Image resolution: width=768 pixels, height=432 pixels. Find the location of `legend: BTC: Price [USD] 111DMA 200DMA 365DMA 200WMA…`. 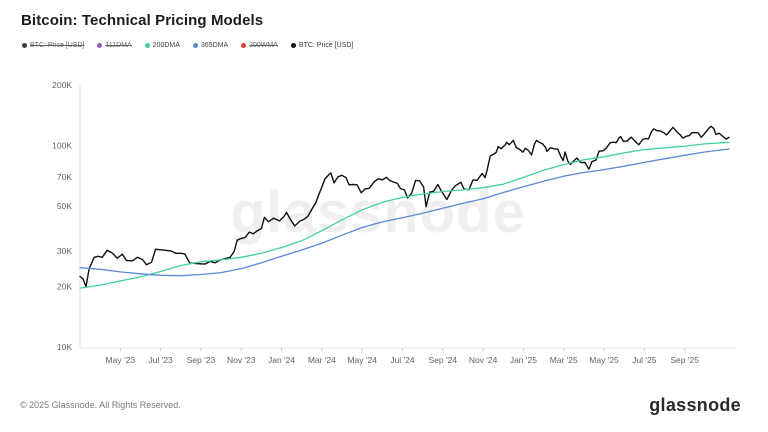

legend: BTC: Price [USD] 111DMA 200DMA 365DMA 200WMA… is located at coordinates (187, 45).